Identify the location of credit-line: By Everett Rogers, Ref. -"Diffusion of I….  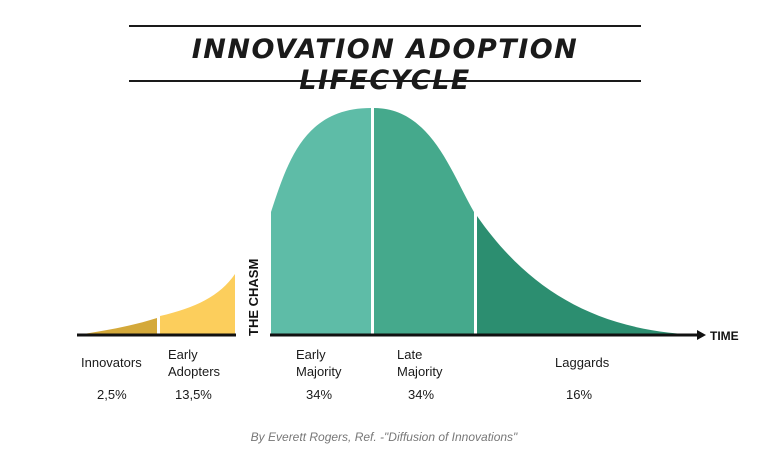
(384, 437).